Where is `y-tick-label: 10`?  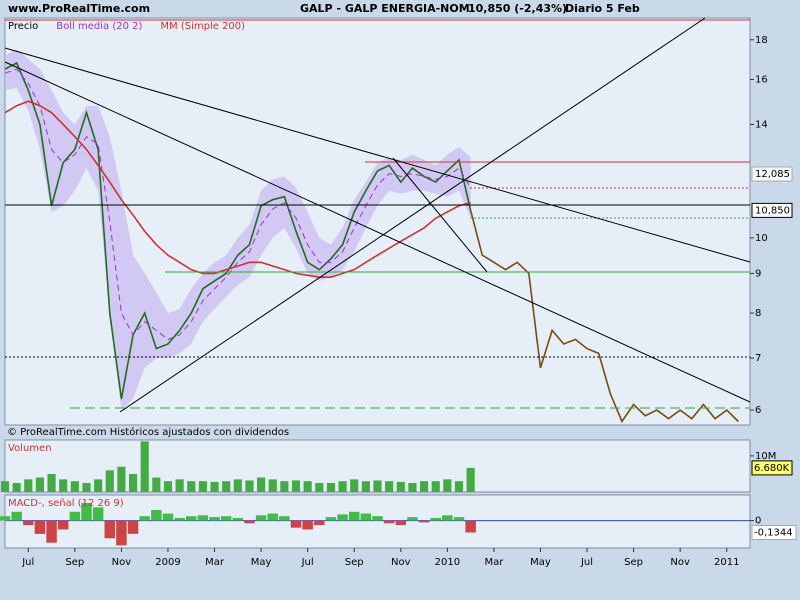 y-tick-label: 10 is located at coordinates (761, 238).